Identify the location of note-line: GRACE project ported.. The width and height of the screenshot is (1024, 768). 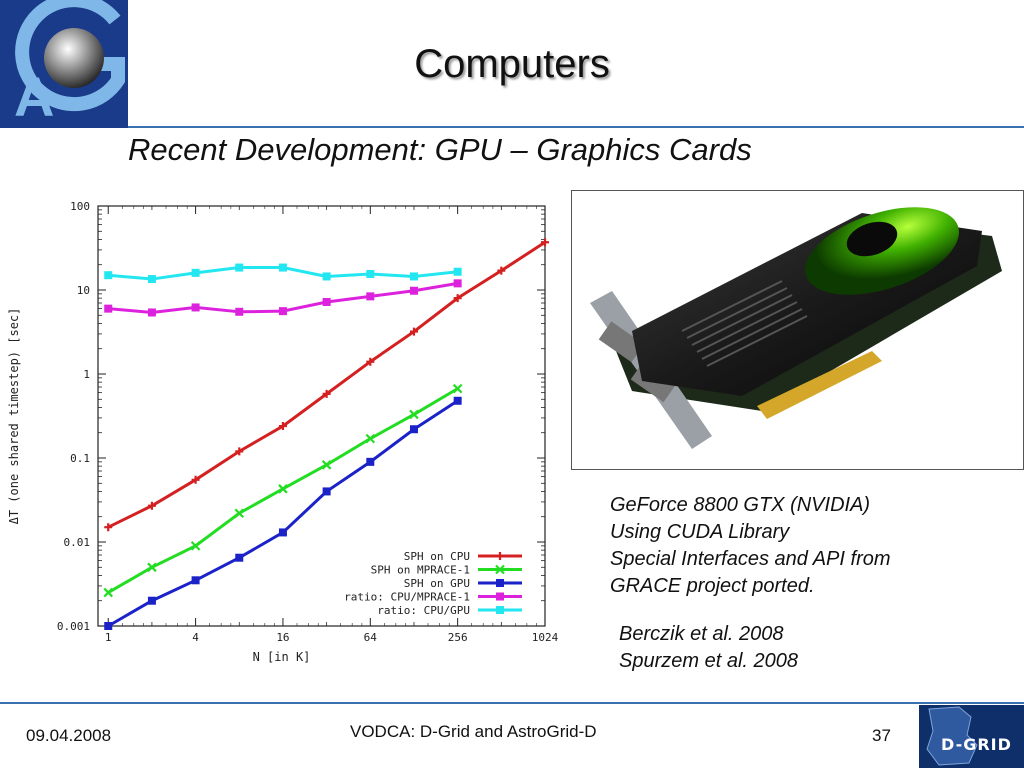
(712, 586).